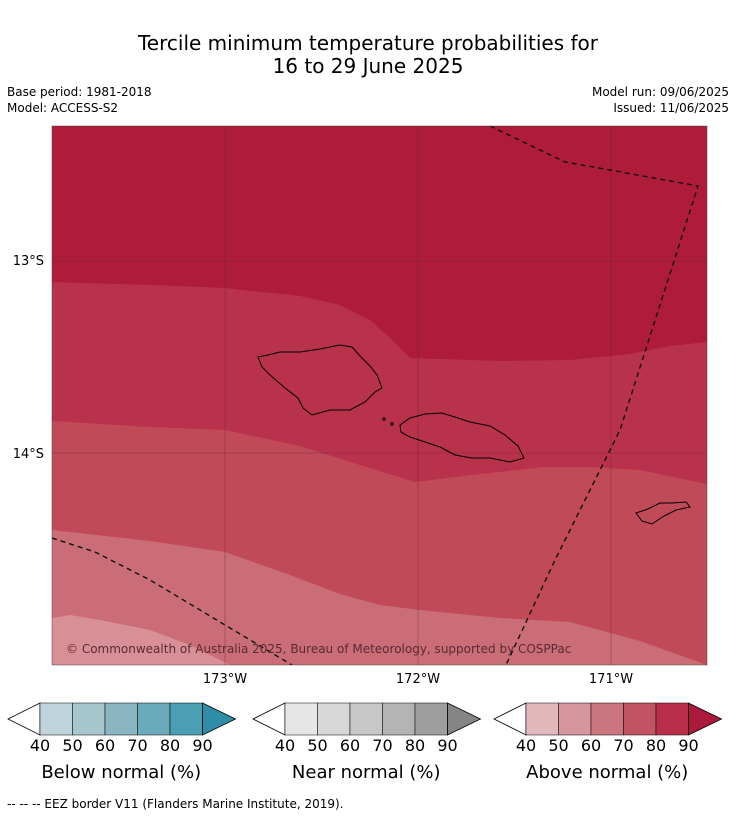 The height and width of the screenshot is (816, 736). Describe the element at coordinates (225, 679) in the screenshot. I see `lon-label-173w: 173°W` at that location.